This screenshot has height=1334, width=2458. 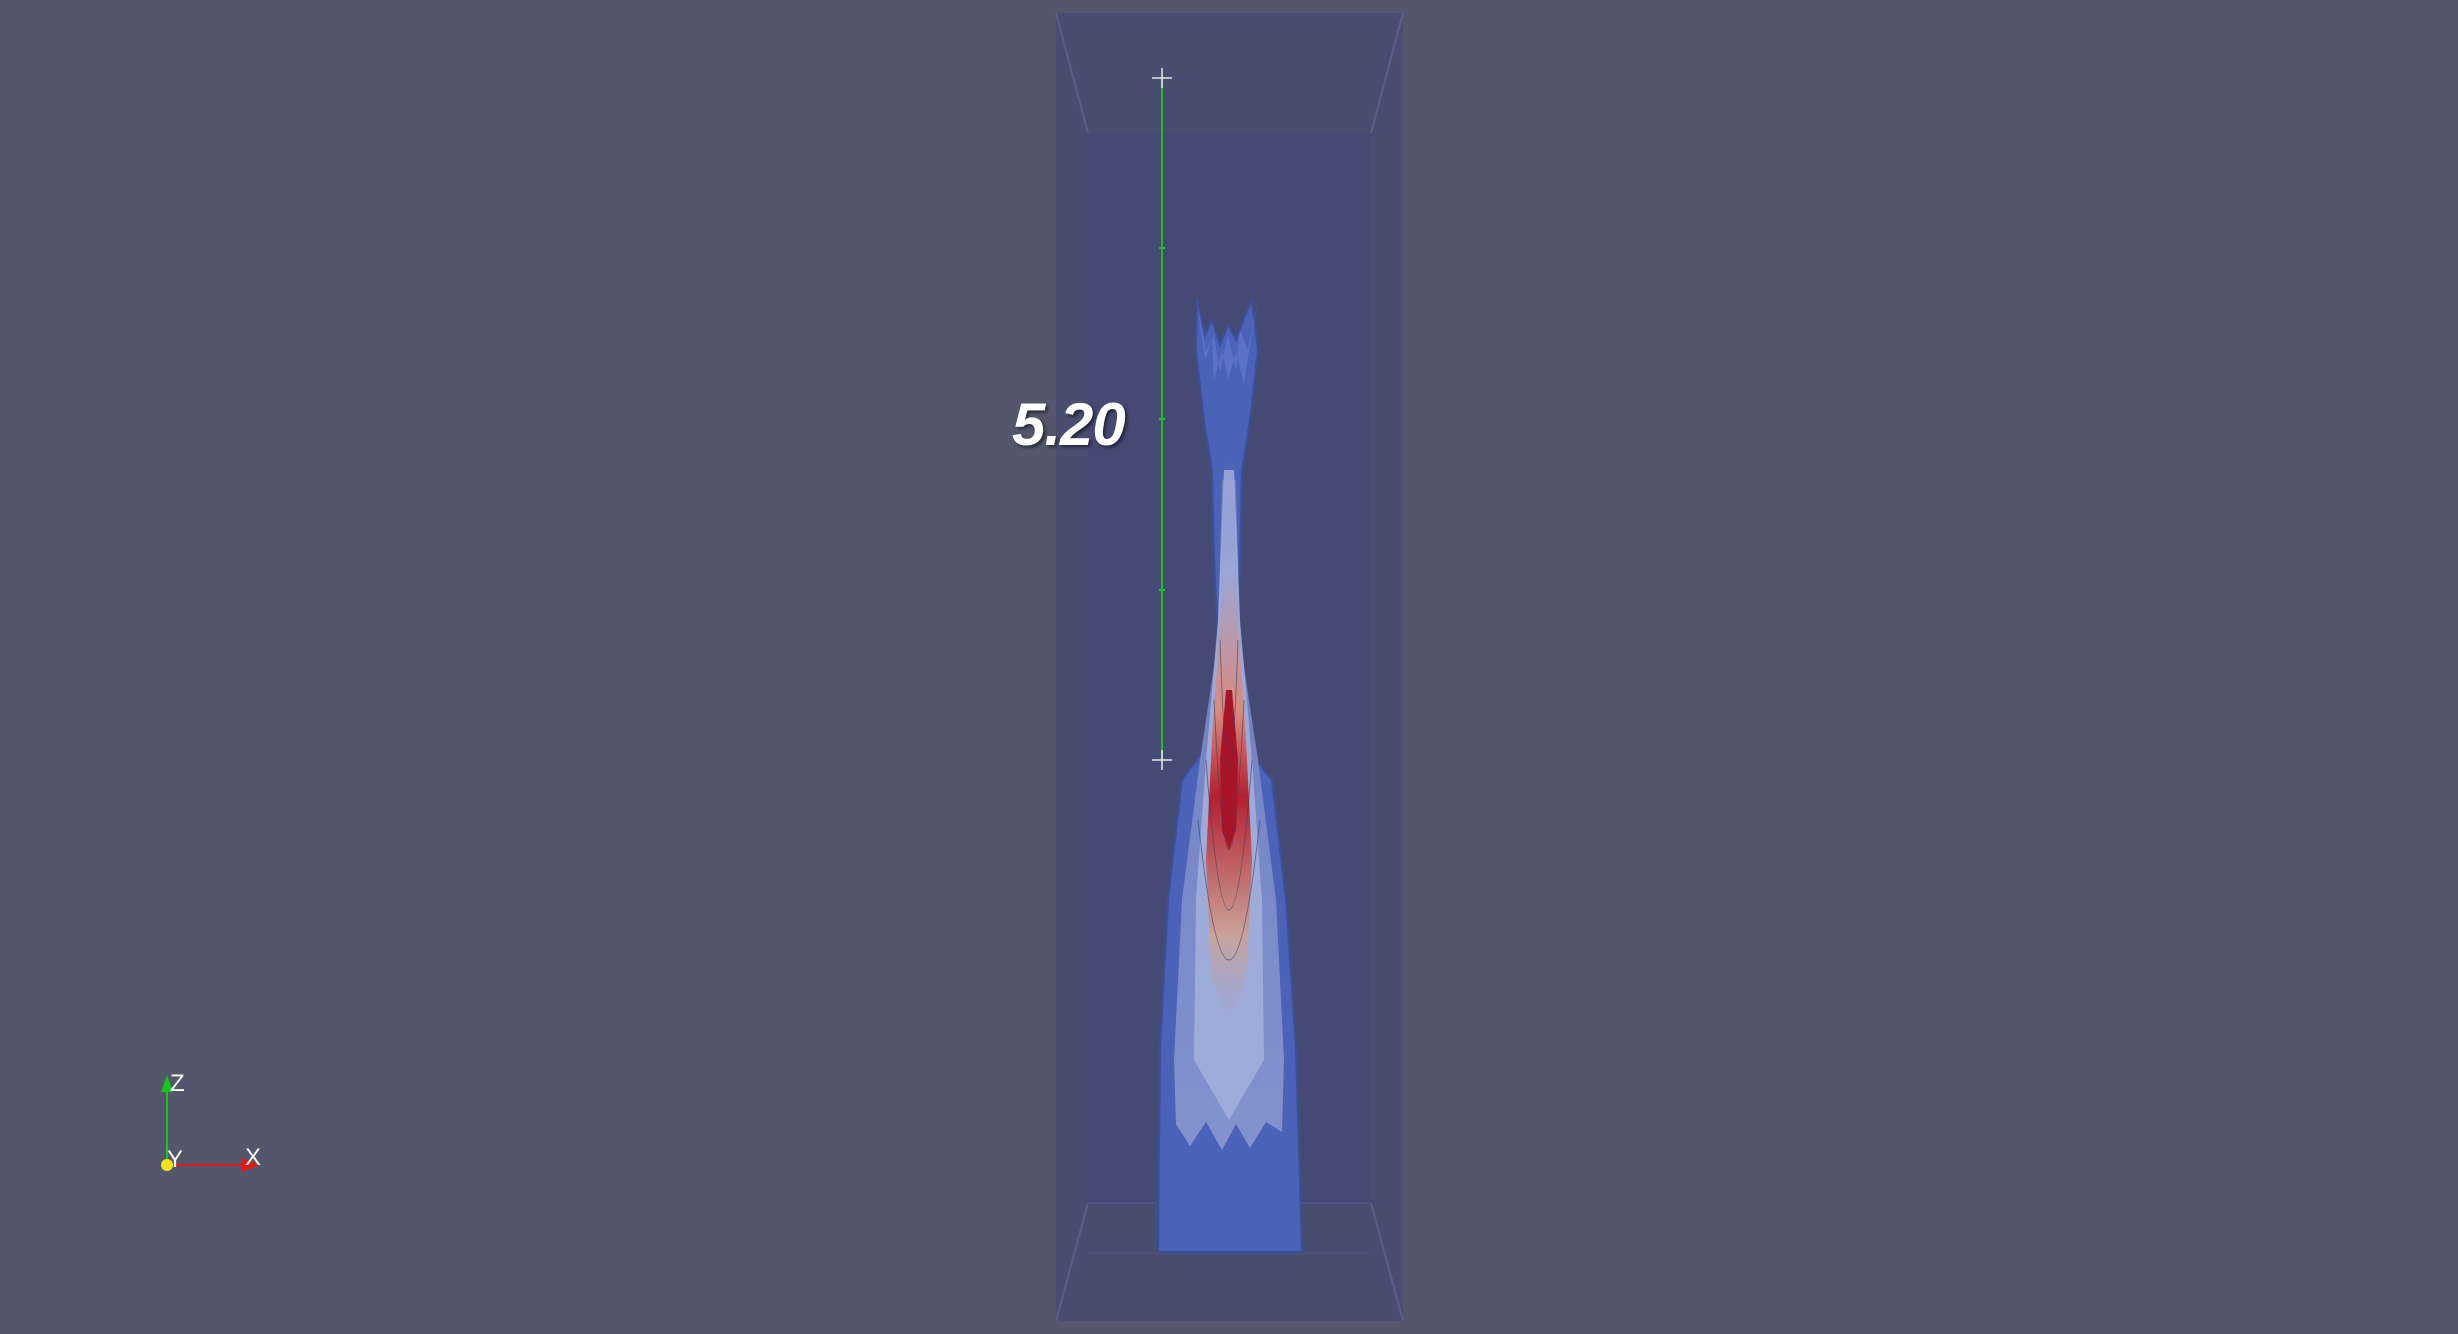 I want to click on plume-isosurface, so click(x=1230, y=774).